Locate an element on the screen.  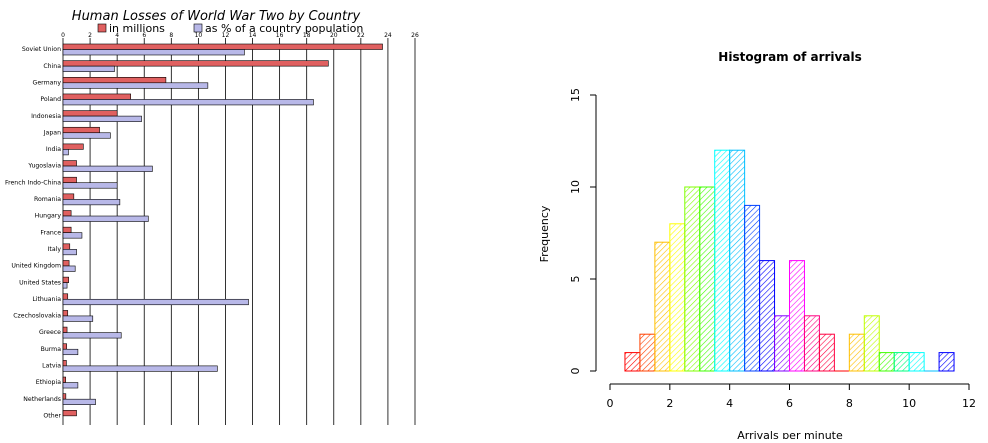
category-label: Hungary is located at coordinates (48, 216).